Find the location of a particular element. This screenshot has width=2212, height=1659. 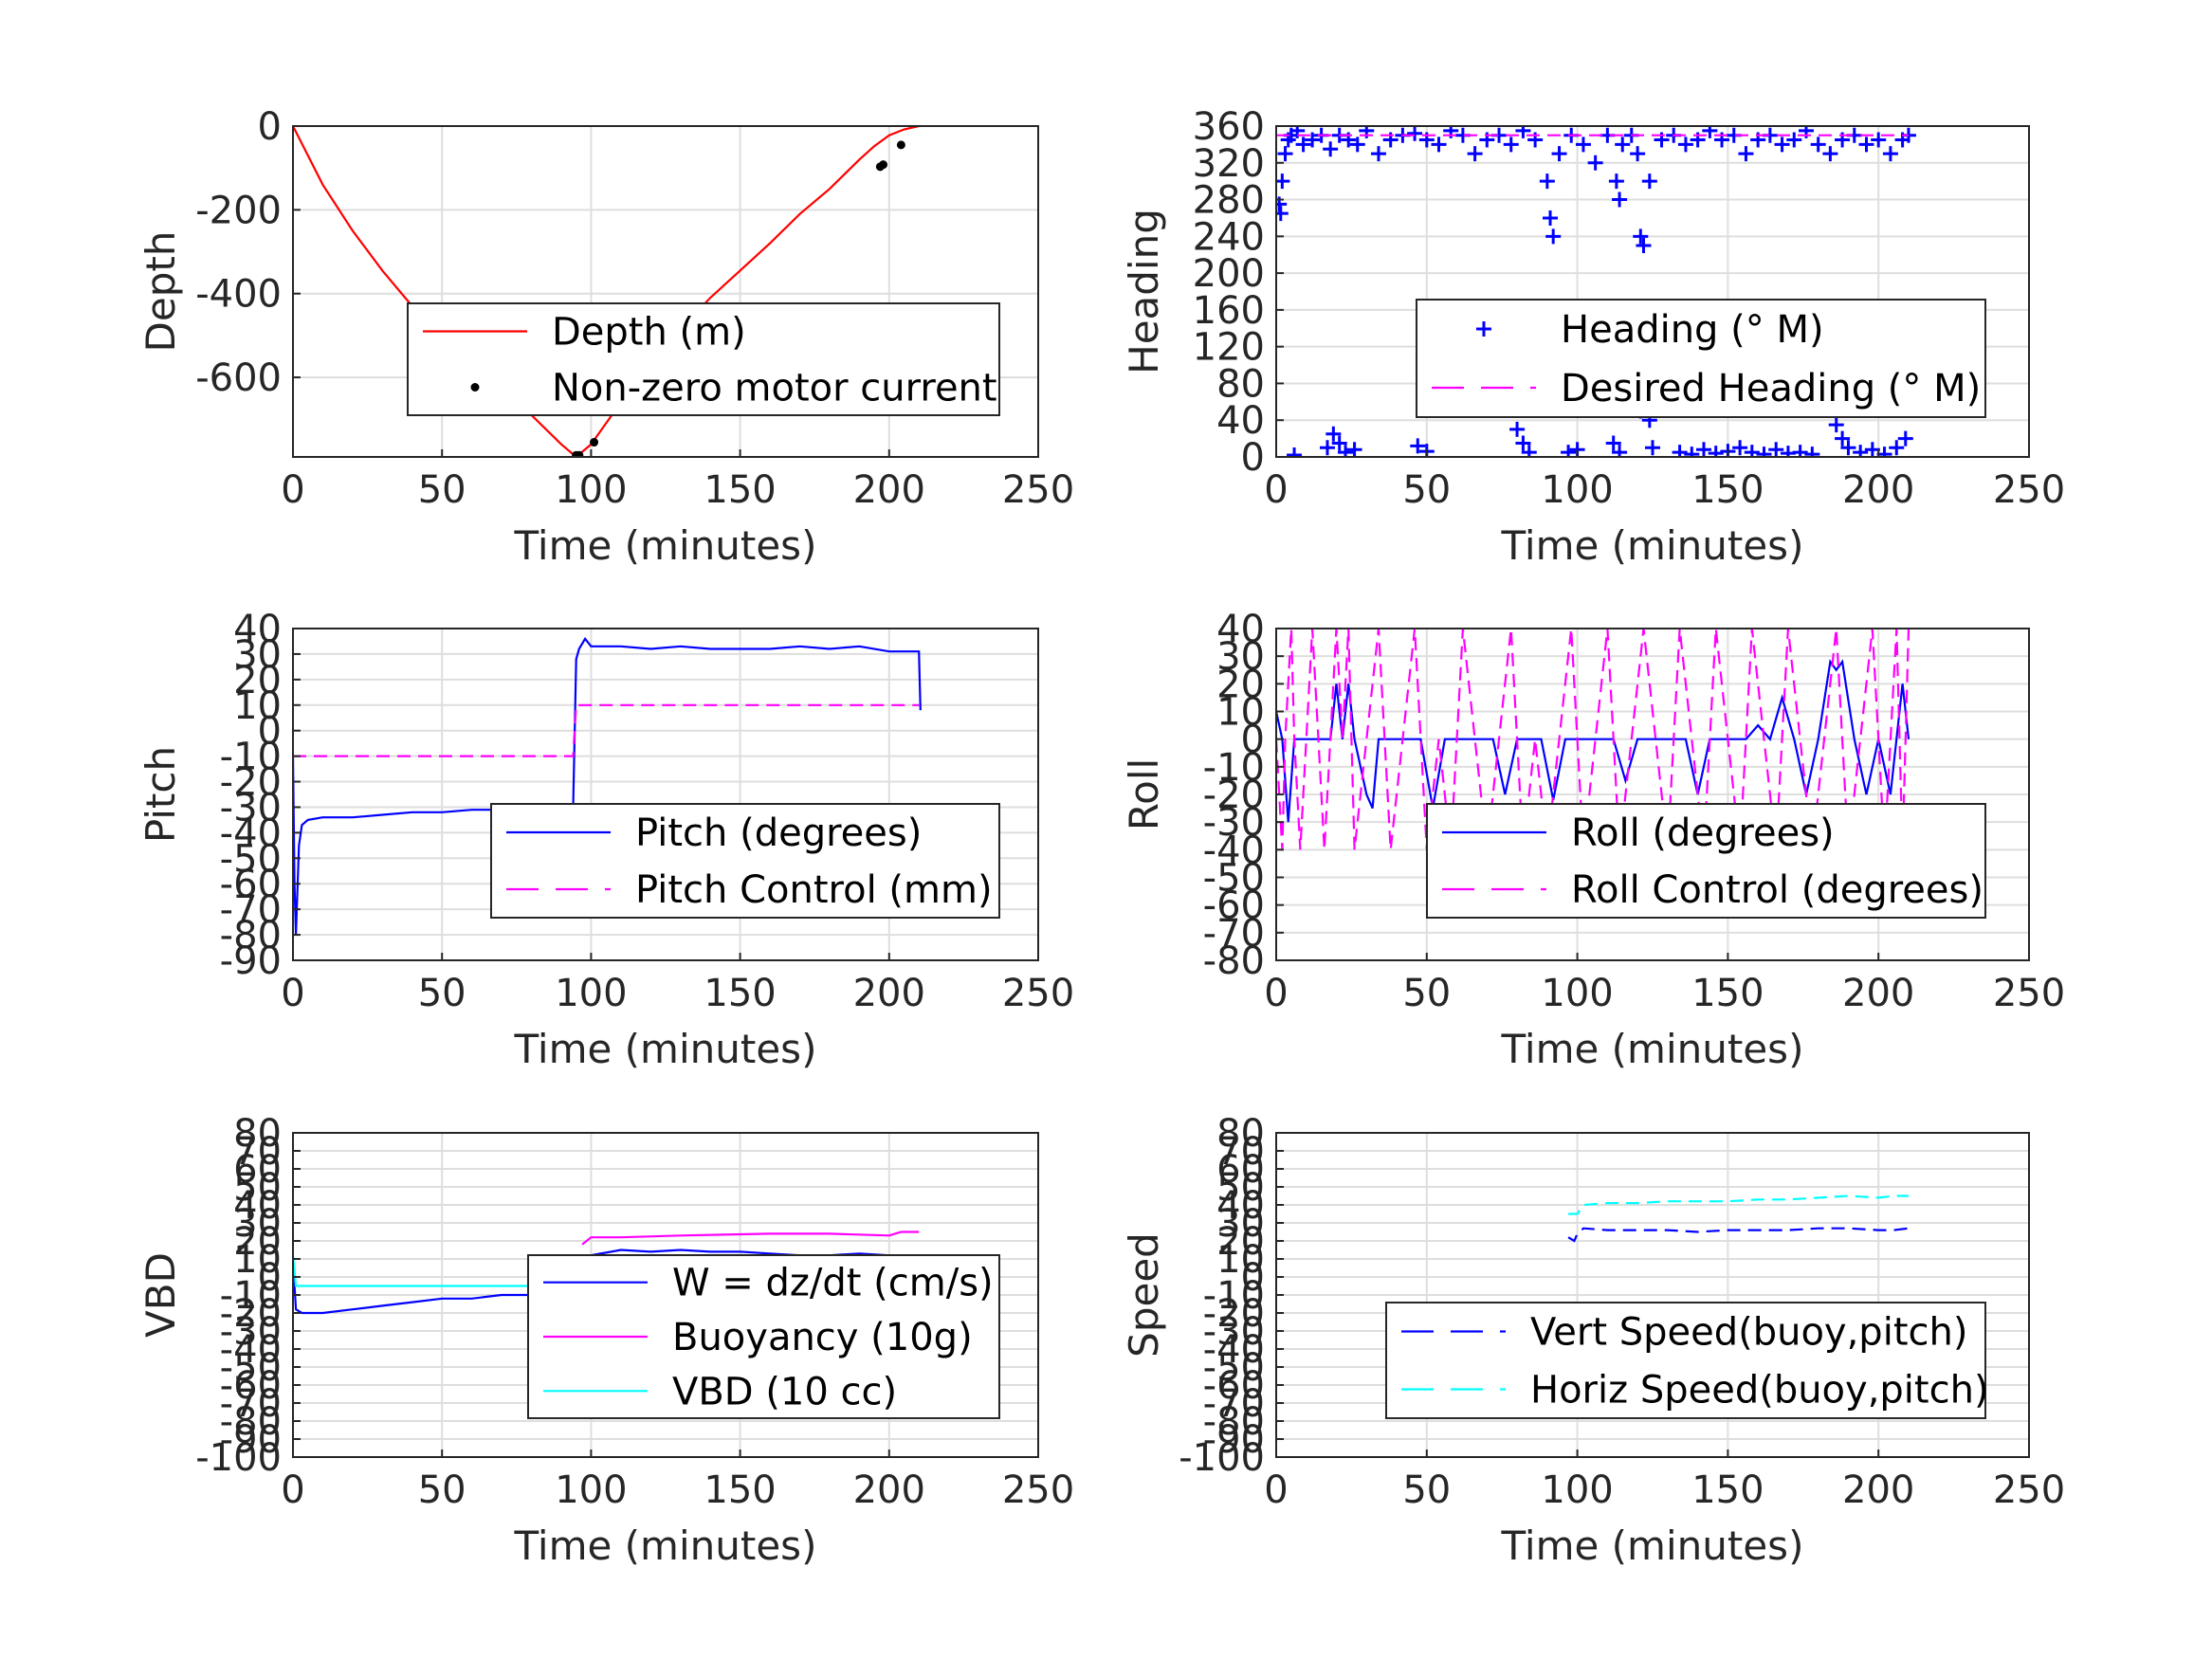

heading-xlabel: Time (minutes) is located at coordinates (1652, 545).